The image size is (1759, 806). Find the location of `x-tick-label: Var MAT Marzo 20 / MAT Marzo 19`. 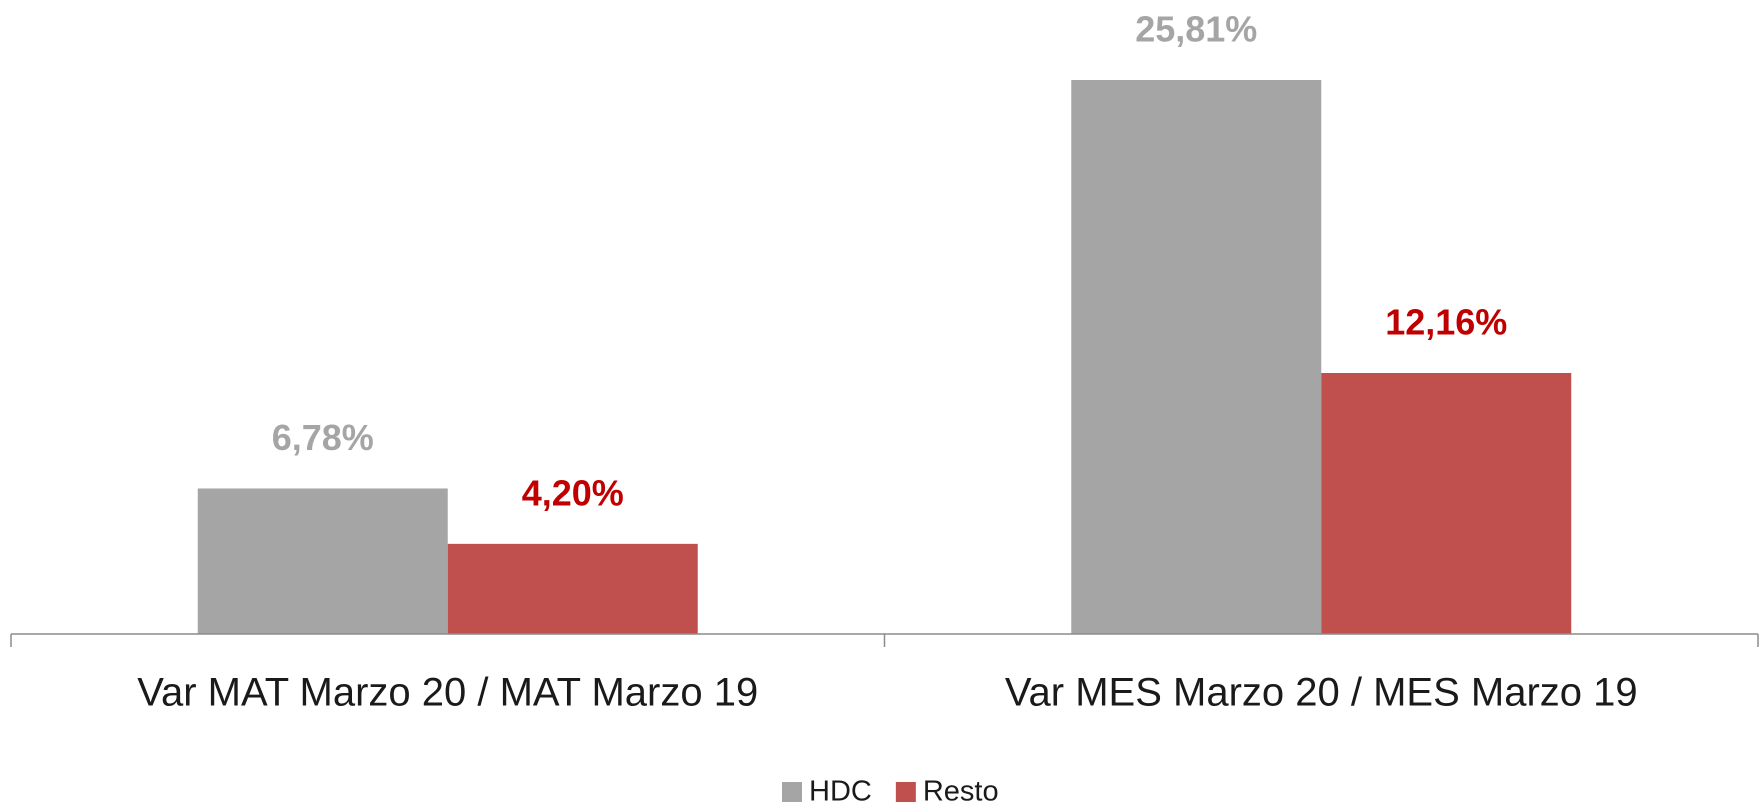

x-tick-label: Var MAT Marzo 20 / MAT Marzo 19 is located at coordinates (447, 693).